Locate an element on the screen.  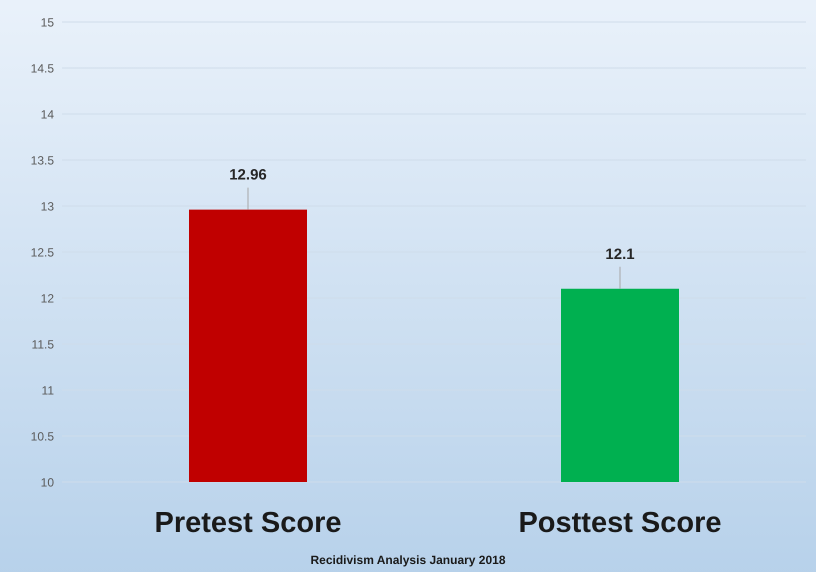
y-tick-label: 13 is located at coordinates (47, 206).